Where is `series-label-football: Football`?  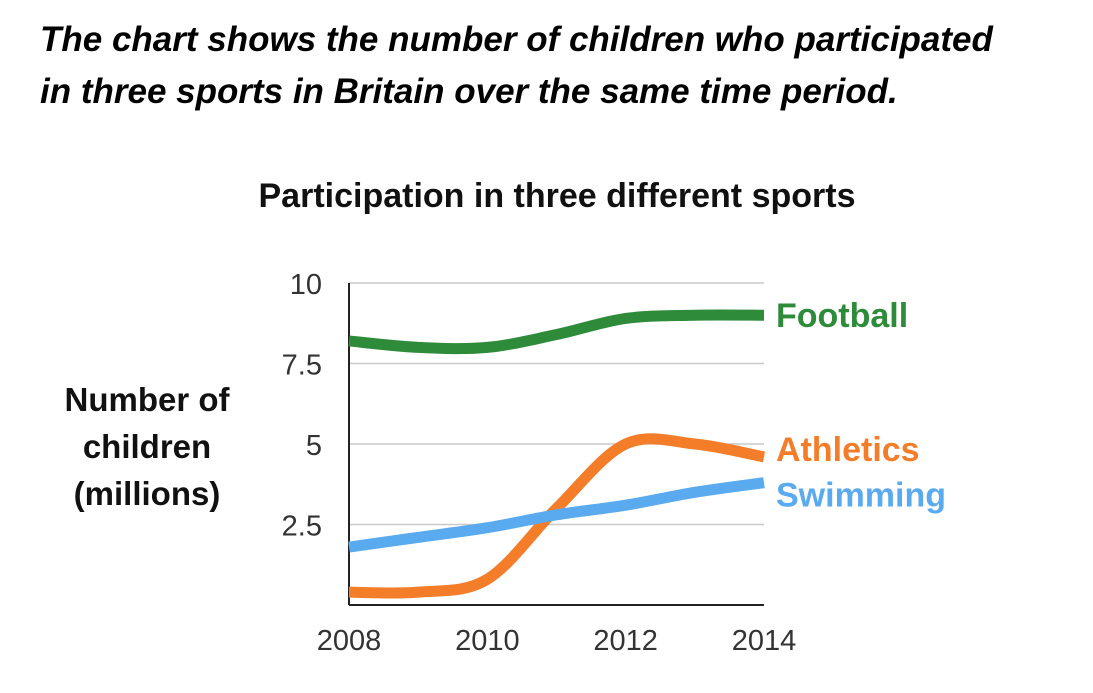
series-label-football: Football is located at coordinates (842, 316).